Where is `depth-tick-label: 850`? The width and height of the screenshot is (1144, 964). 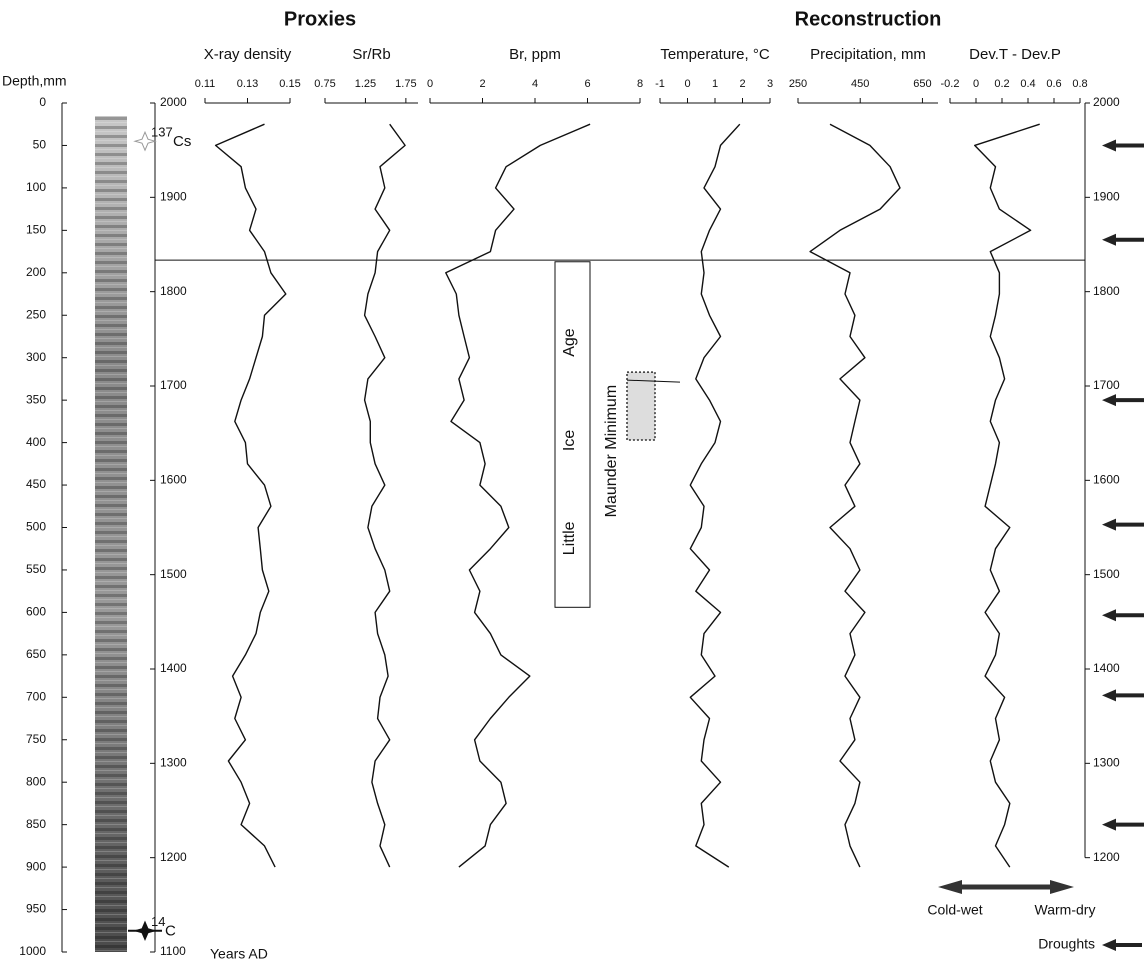
depth-tick-label: 850 is located at coordinates (36, 824).